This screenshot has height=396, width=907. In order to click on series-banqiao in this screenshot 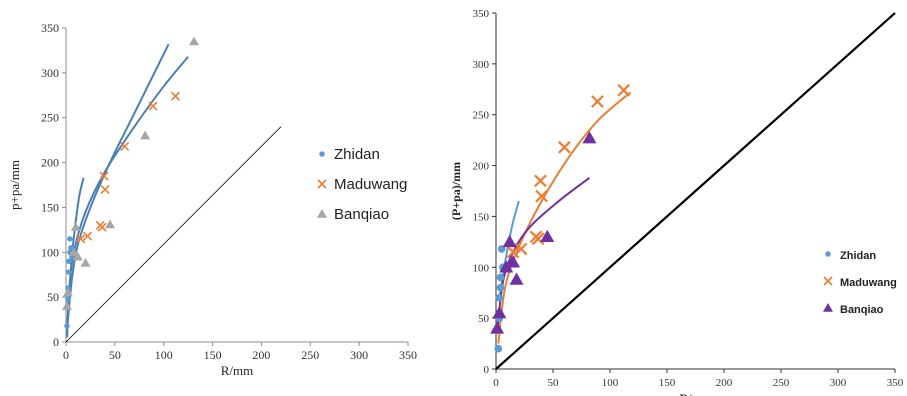, I will do `click(543, 232)`.